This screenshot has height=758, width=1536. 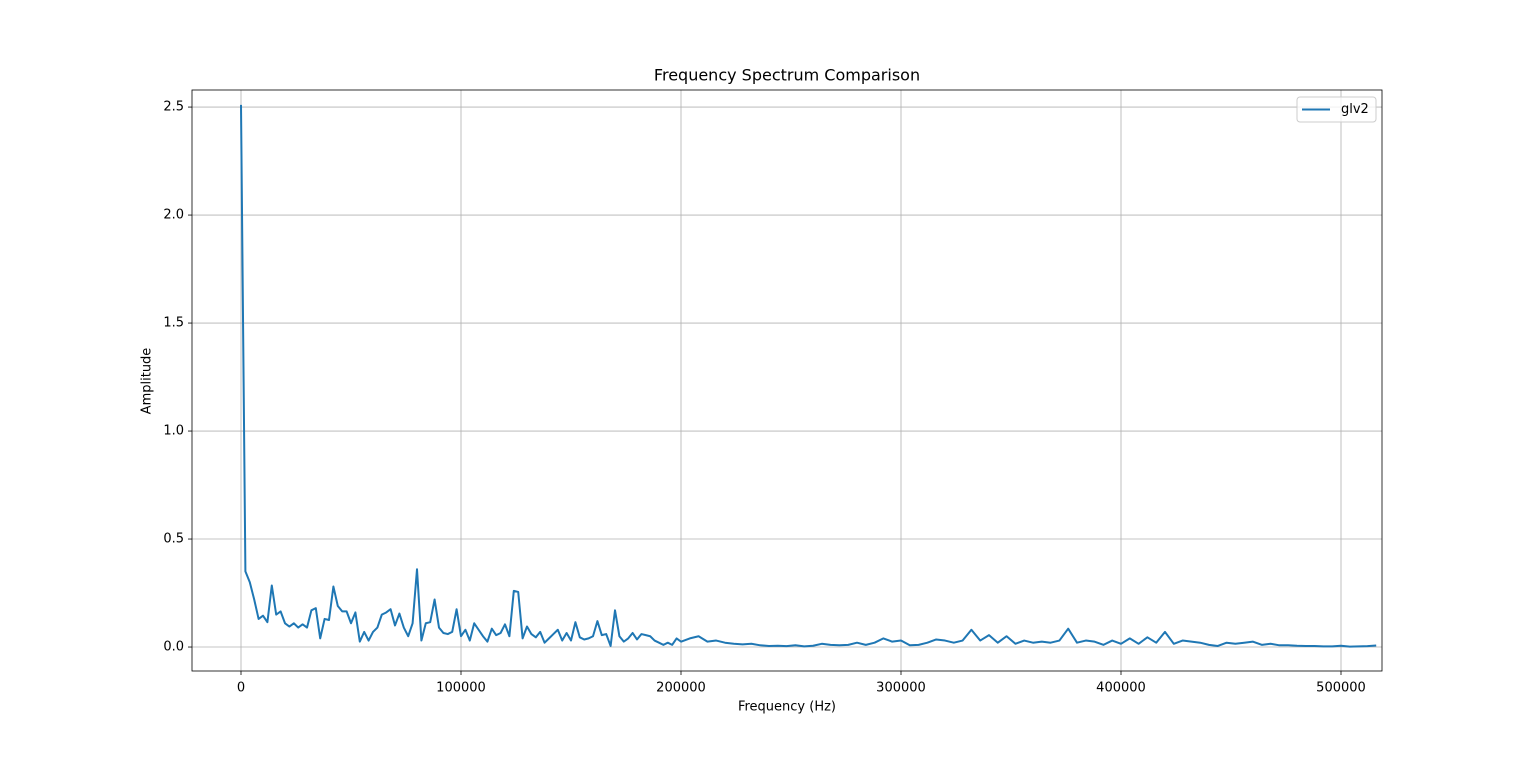 What do you see at coordinates (241, 688) in the screenshot?
I see `x-tick-label: 0` at bounding box center [241, 688].